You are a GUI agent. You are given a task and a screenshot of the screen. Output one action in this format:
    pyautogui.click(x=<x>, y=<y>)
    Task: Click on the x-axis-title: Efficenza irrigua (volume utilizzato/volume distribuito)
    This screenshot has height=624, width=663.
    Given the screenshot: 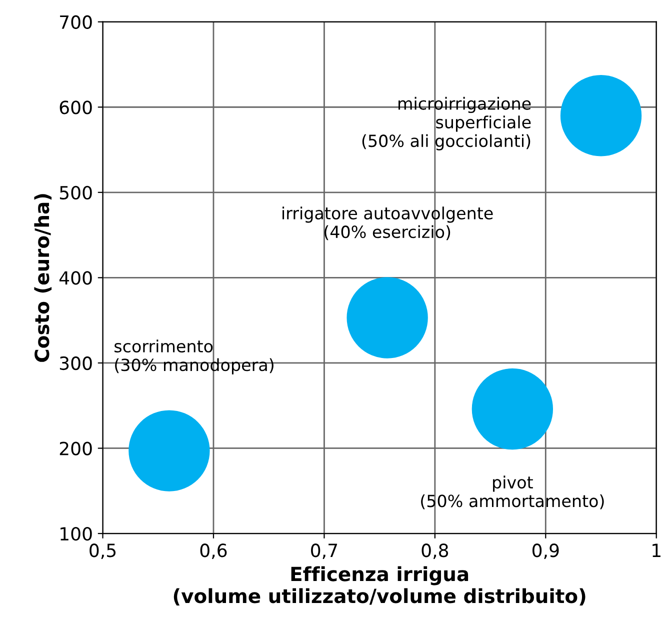 What is the action you would take?
    pyautogui.click(x=380, y=586)
    